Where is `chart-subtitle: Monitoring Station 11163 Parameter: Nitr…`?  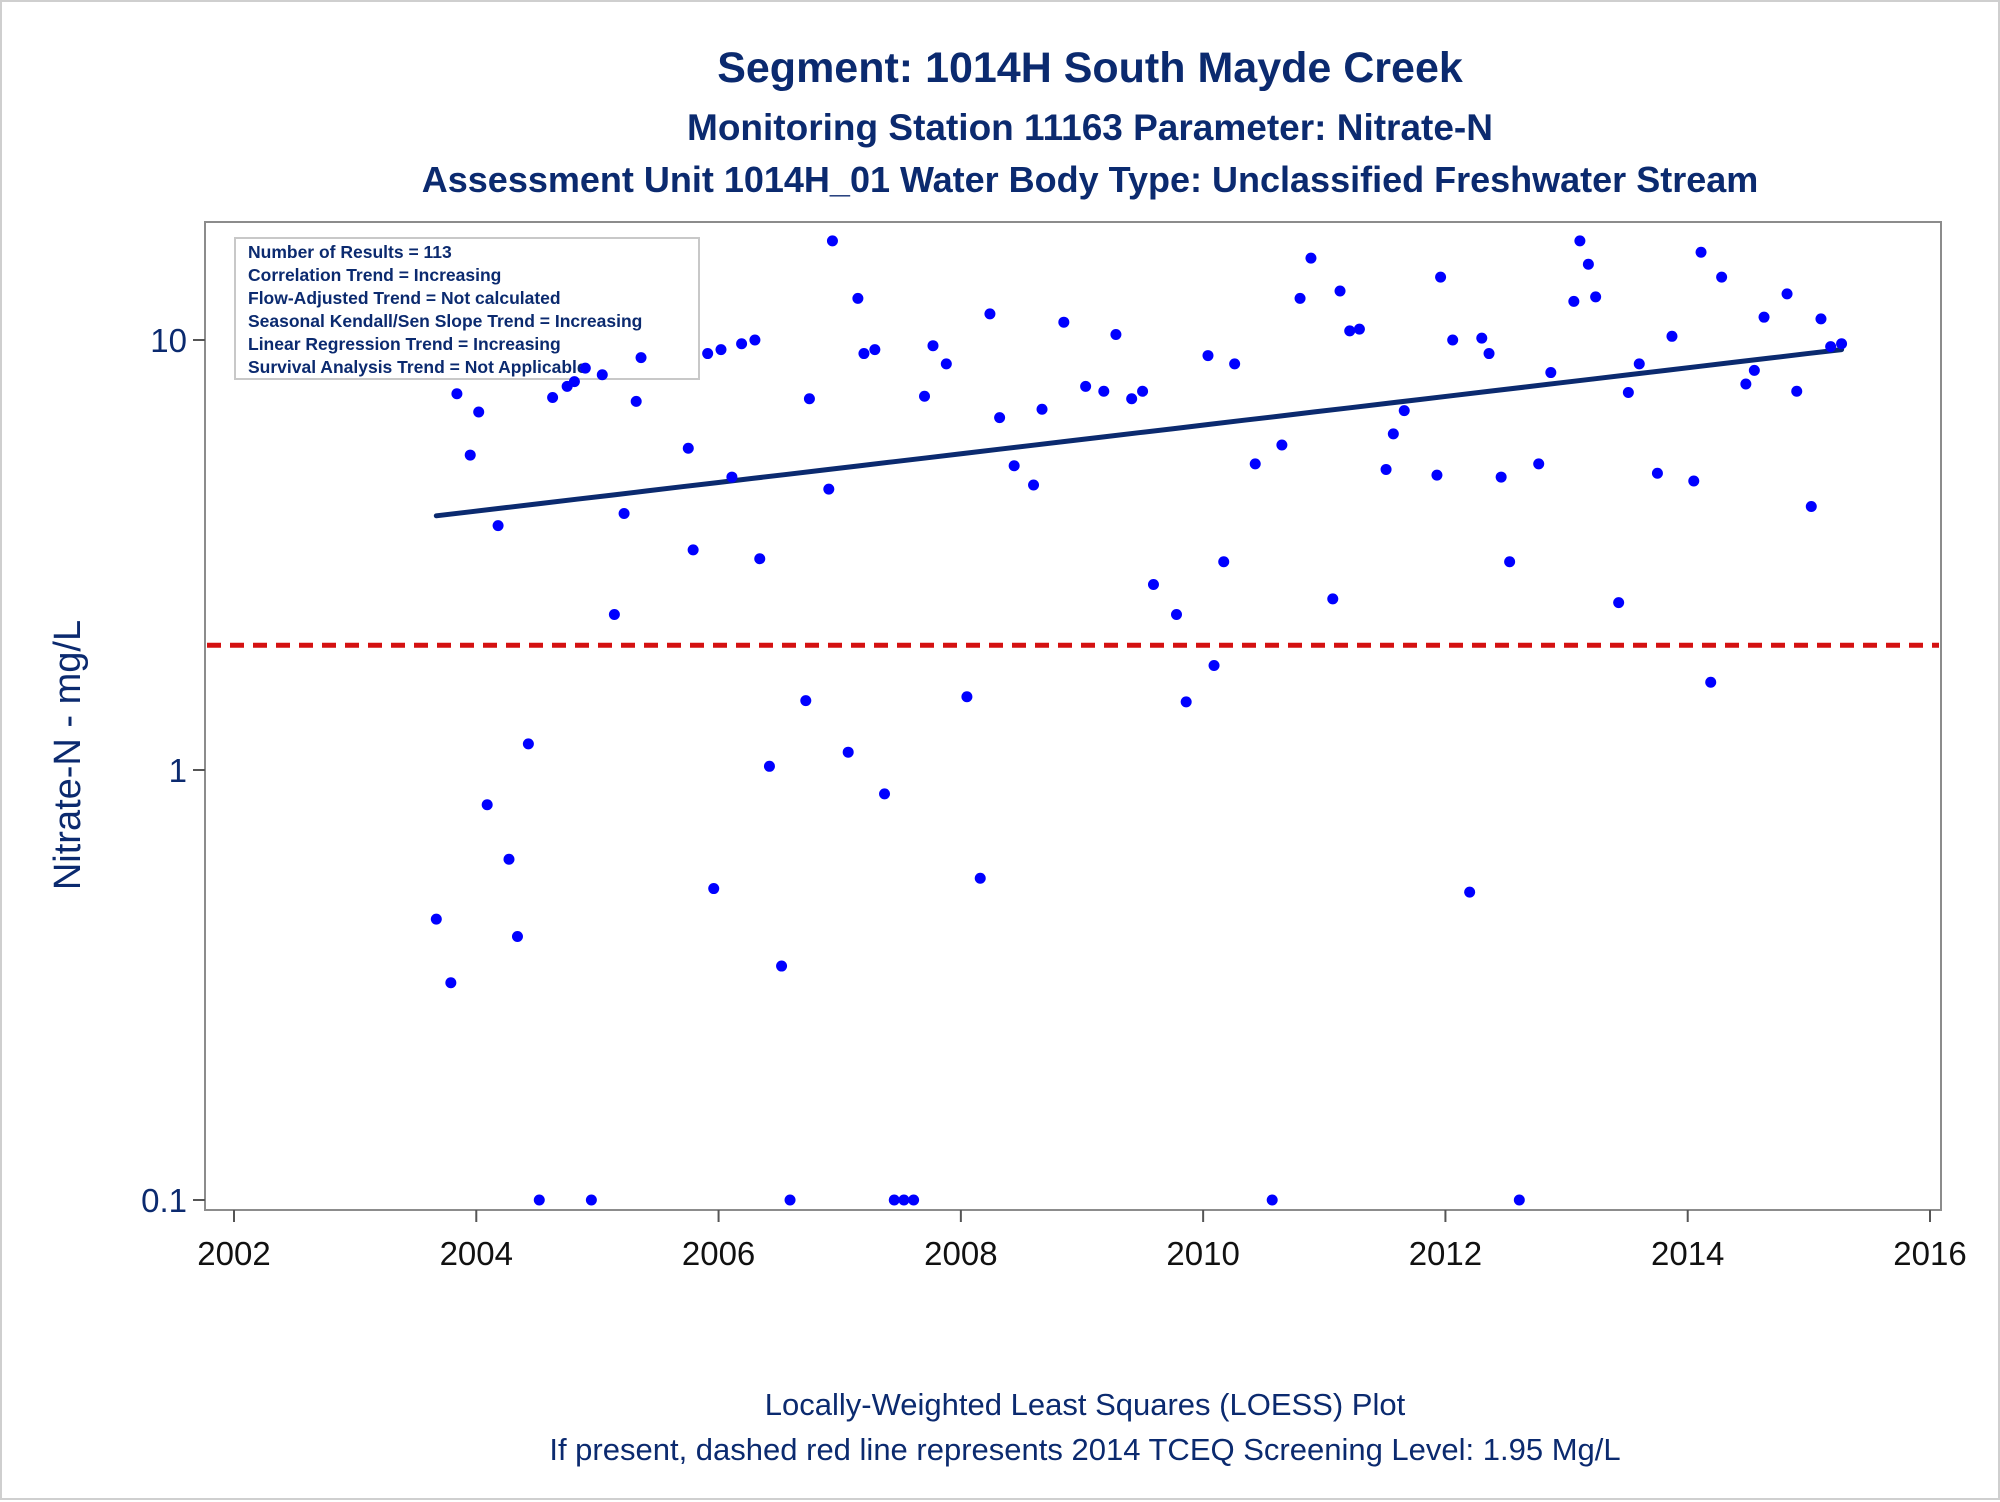 chart-subtitle: Monitoring Station 11163 Parameter: Nitr… is located at coordinates (1090, 127).